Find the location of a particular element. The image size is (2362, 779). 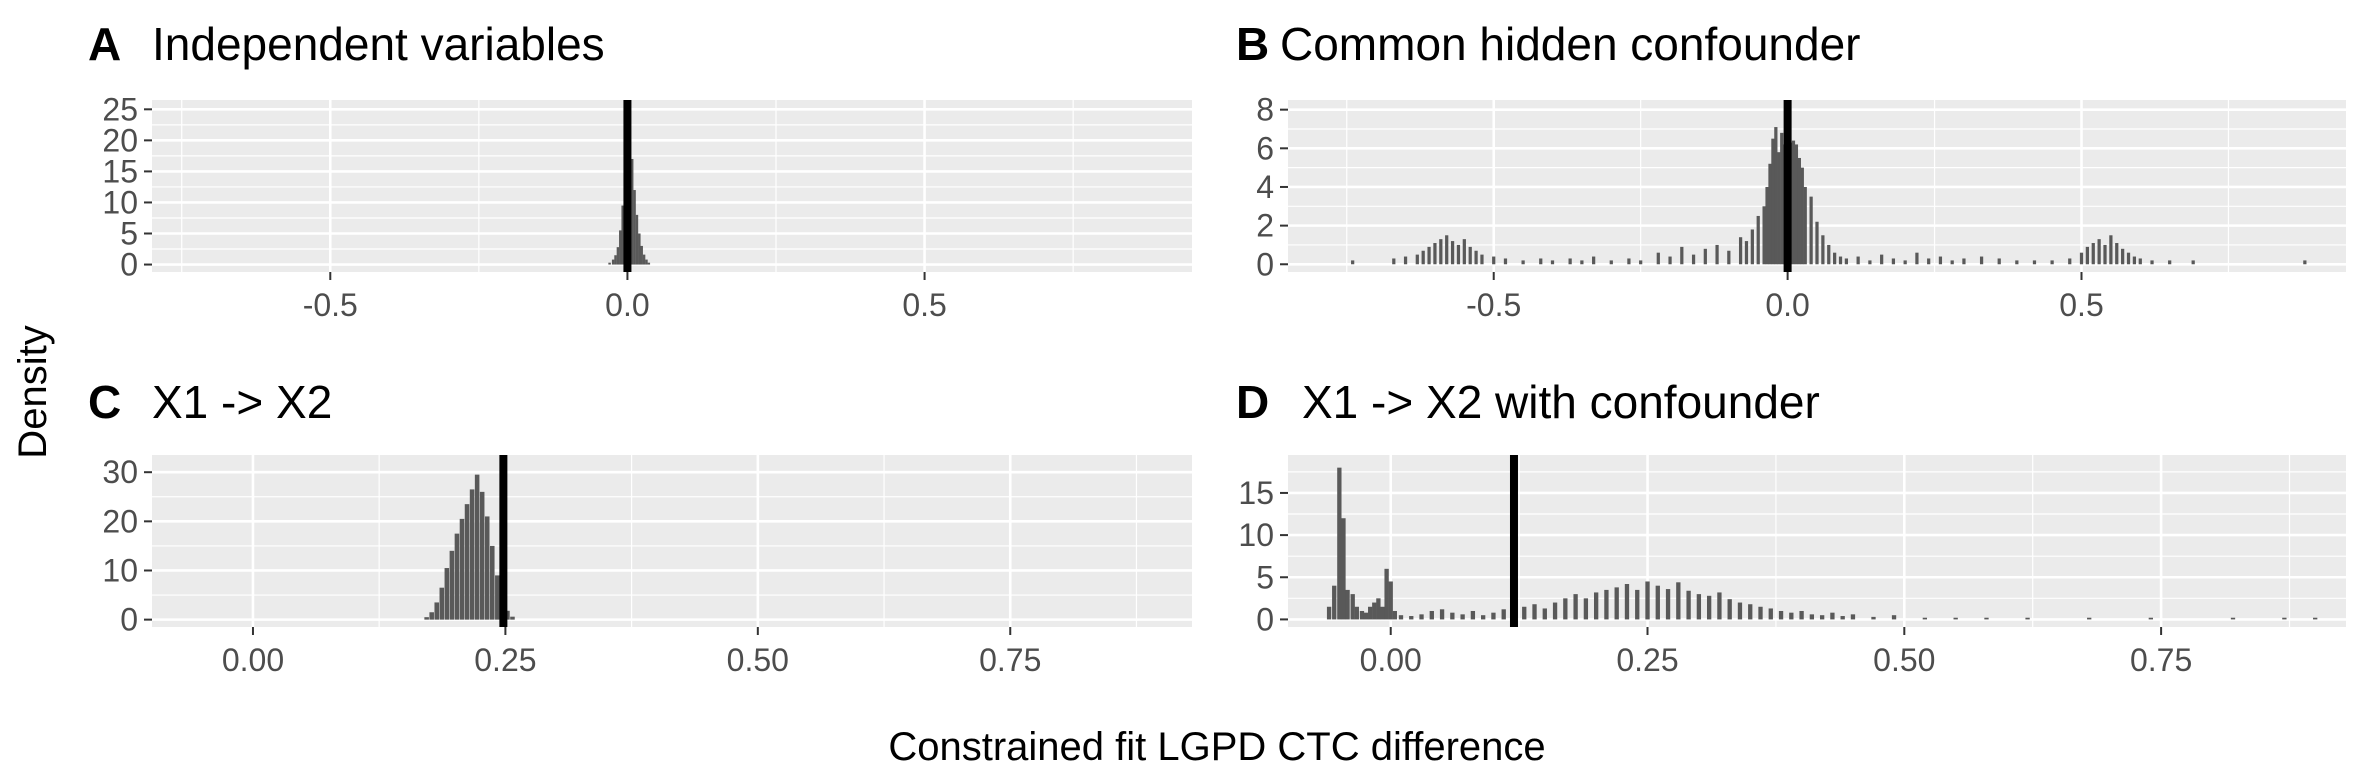

x-tick-label: 0.75 is located at coordinates (2161, 660).